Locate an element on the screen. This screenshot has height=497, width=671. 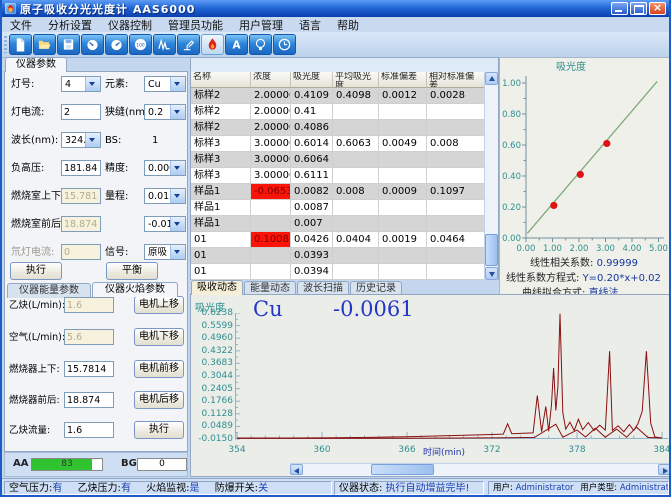
new-file-icon is located at coordinates (20, 44).